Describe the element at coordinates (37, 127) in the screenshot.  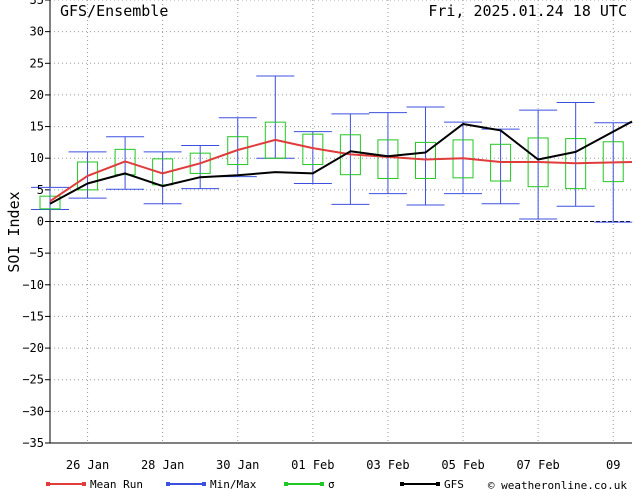
I see `y-tick-label: 15` at that location.